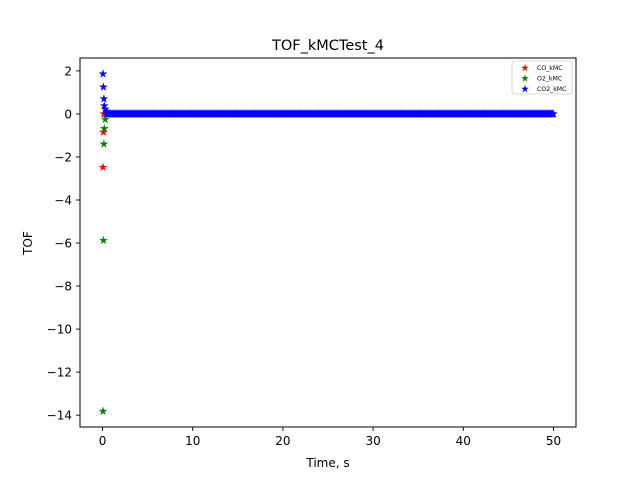 The height and width of the screenshot is (484, 640). I want to click on x-tick-label: 10, so click(192, 441).